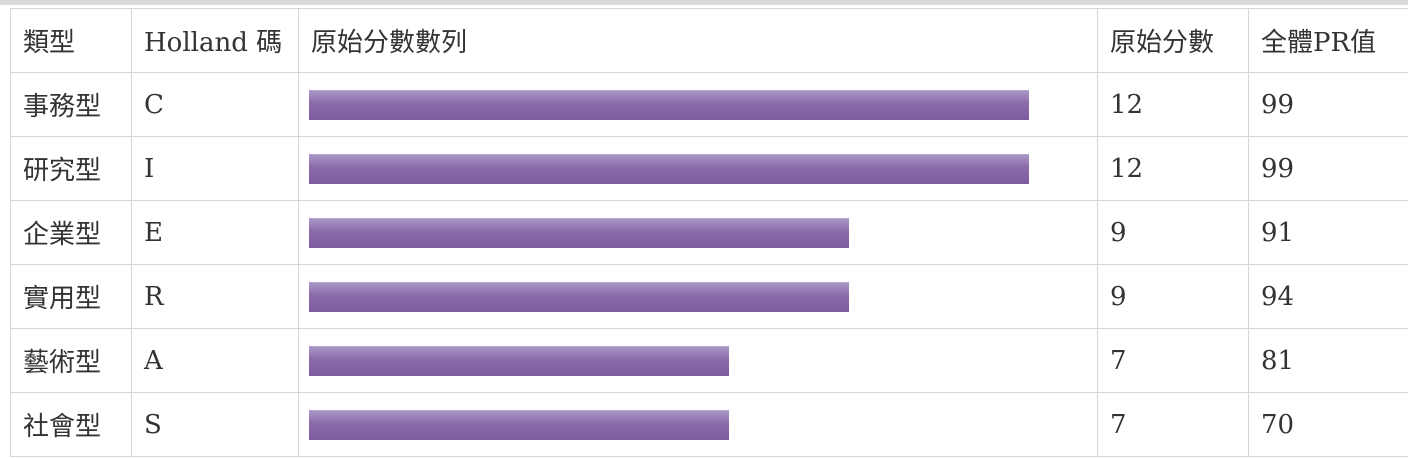 This screenshot has width=1408, height=458. What do you see at coordinates (71, 360) in the screenshot?
I see `type-cell: 藝術型` at bounding box center [71, 360].